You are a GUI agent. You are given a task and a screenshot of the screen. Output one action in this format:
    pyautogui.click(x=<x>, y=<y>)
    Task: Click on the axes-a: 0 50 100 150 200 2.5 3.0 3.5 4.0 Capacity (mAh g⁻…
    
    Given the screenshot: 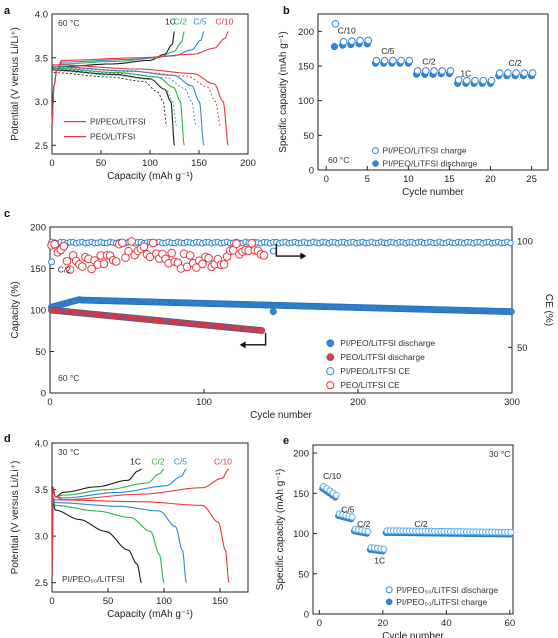 What is the action you would take?
    pyautogui.click(x=133, y=96)
    